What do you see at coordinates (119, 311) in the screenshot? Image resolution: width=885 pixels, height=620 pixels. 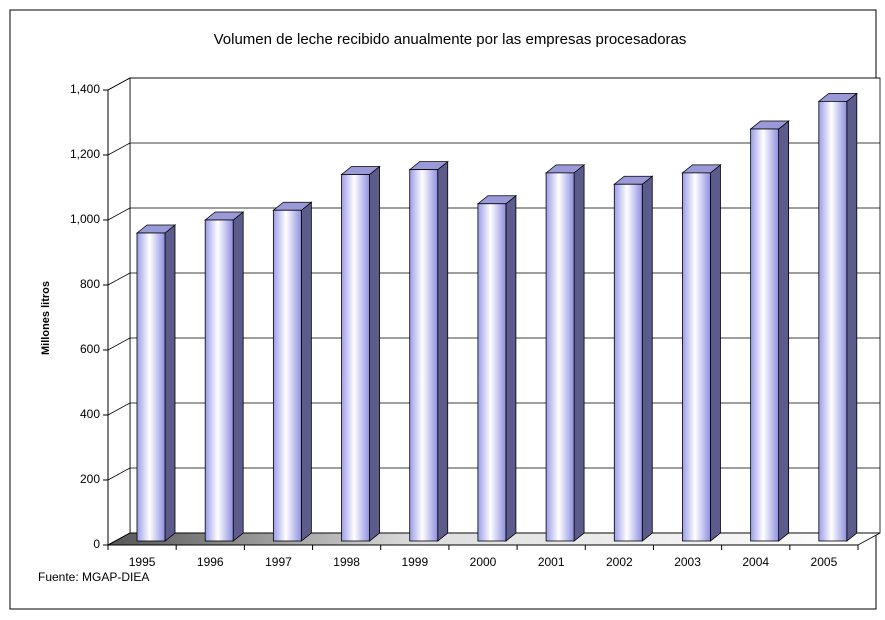 I see `side-wall` at bounding box center [119, 311].